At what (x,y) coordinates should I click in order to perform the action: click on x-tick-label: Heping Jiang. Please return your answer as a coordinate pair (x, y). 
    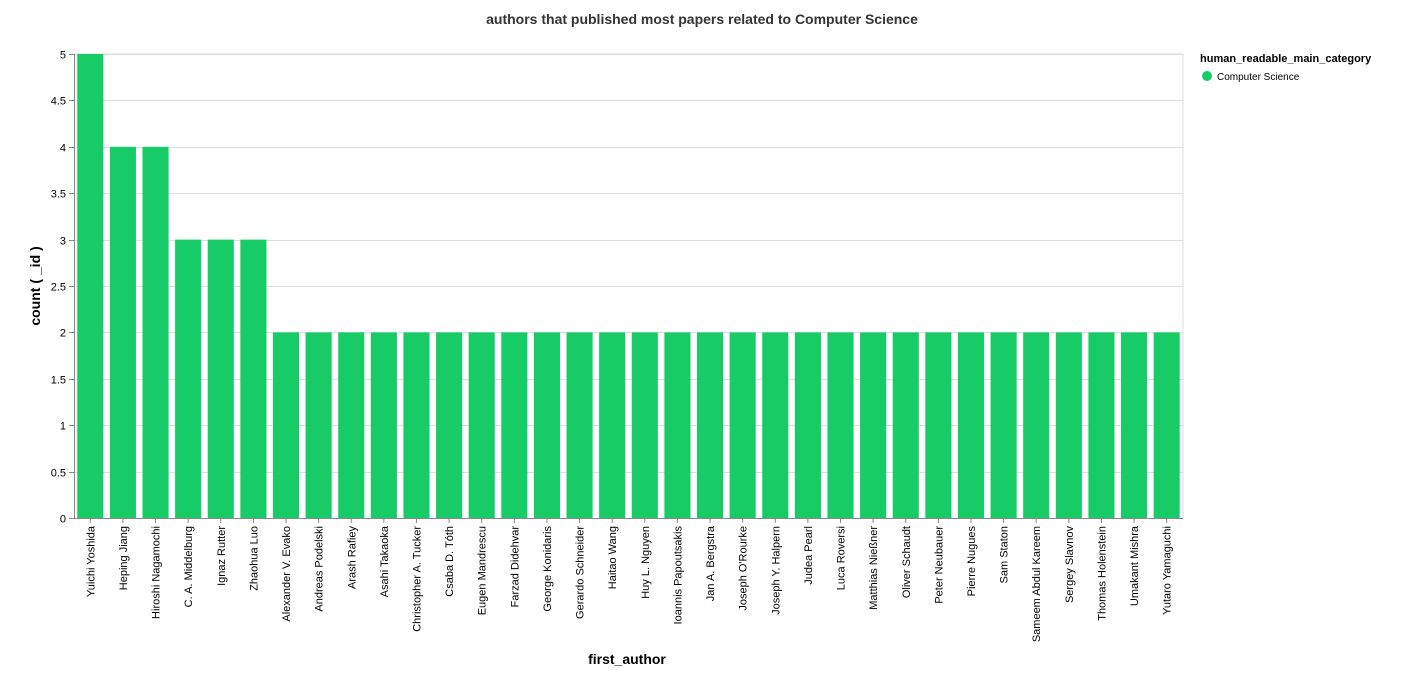
    Looking at the image, I should click on (124, 558).